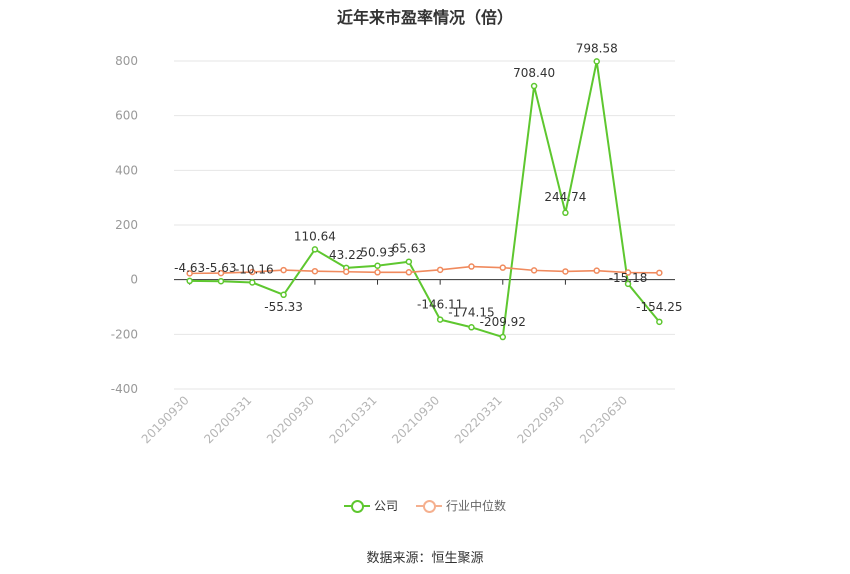  I want to click on data-label-company: 110.64, so click(315, 236).